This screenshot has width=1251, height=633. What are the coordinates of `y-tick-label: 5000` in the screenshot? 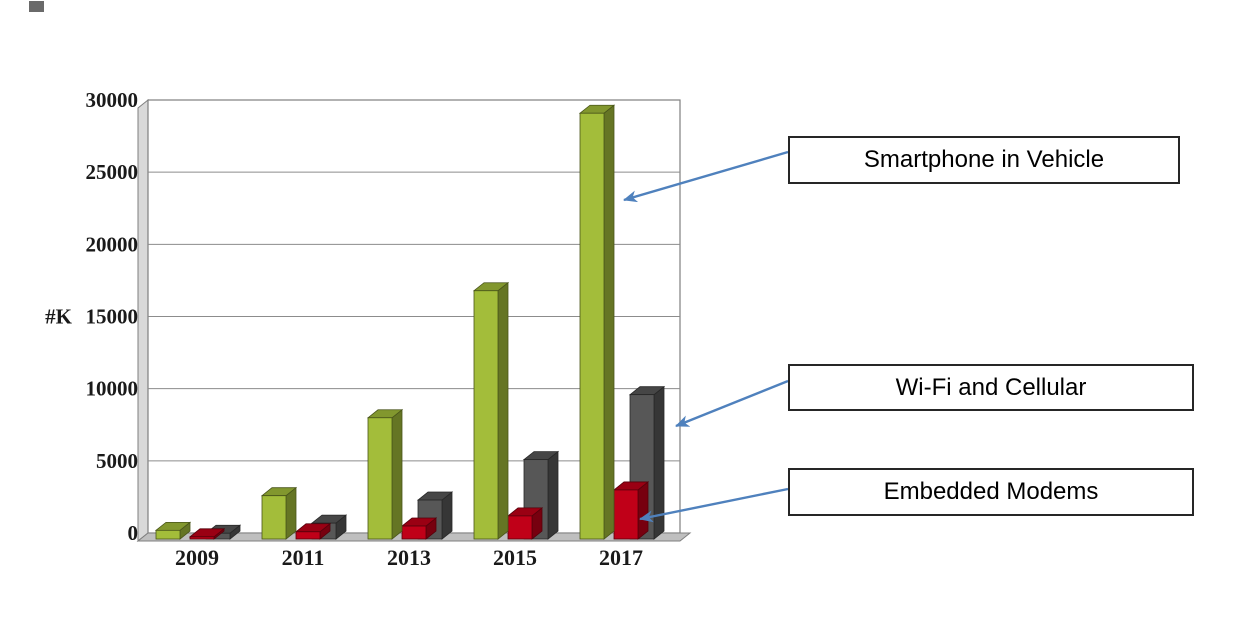 It's located at (117, 461).